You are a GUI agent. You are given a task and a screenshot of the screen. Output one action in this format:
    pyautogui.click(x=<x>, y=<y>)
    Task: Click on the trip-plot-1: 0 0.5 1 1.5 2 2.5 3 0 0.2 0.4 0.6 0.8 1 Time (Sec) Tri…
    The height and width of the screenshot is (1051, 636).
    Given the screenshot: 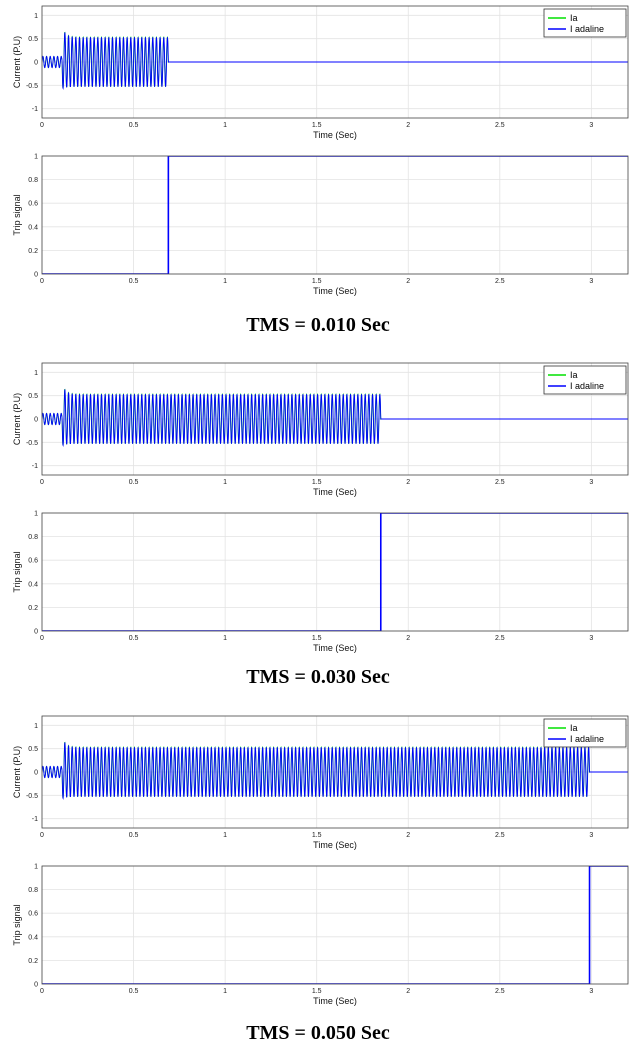 What is the action you would take?
    pyautogui.click(x=318, y=225)
    